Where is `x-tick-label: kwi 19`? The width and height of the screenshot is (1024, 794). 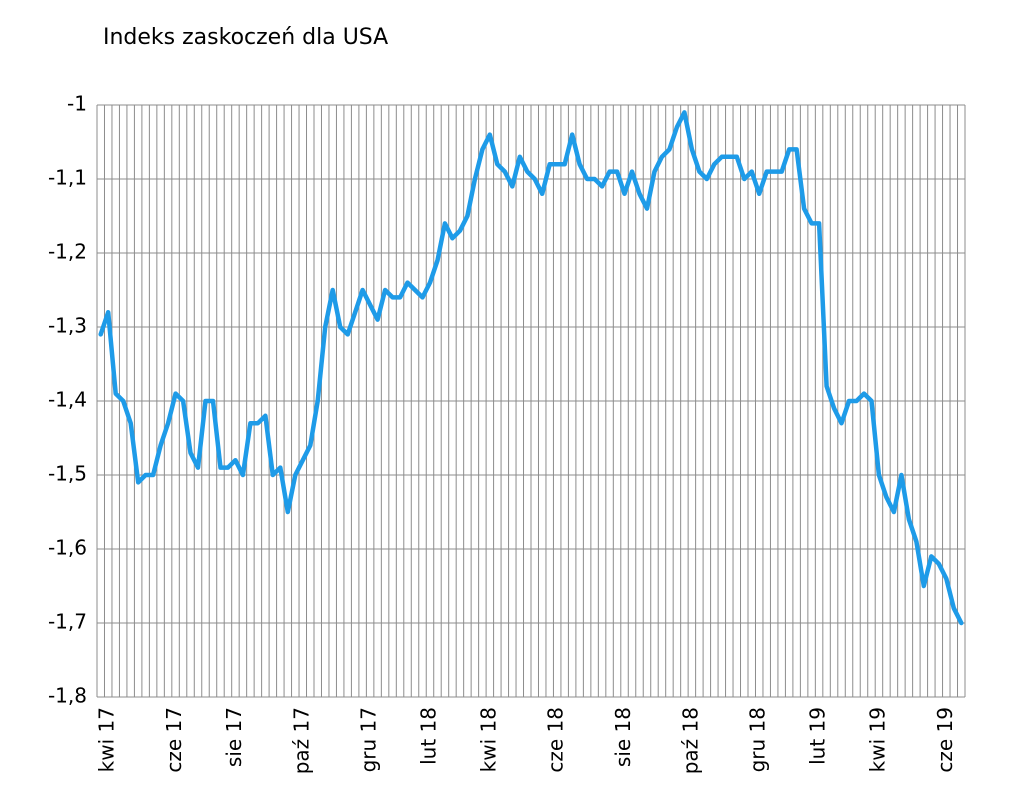
x-tick-label: kwi 19 is located at coordinates (877, 739).